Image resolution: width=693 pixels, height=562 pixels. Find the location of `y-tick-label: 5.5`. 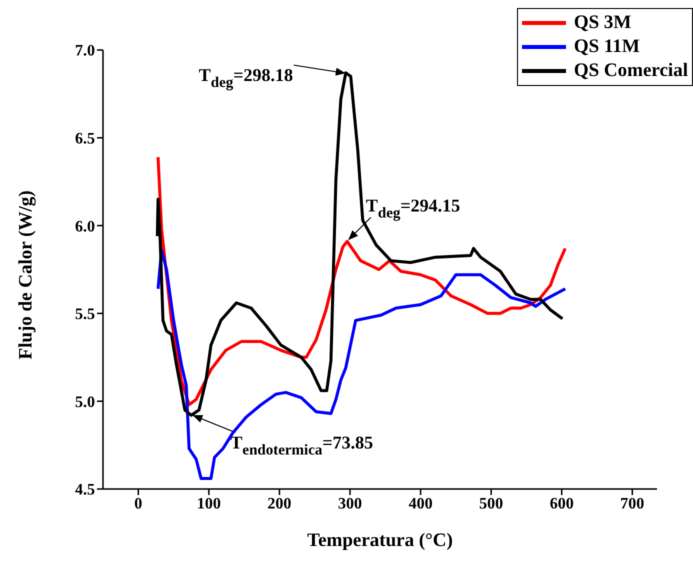

y-tick-label: 5.5 is located at coordinates (85, 315).